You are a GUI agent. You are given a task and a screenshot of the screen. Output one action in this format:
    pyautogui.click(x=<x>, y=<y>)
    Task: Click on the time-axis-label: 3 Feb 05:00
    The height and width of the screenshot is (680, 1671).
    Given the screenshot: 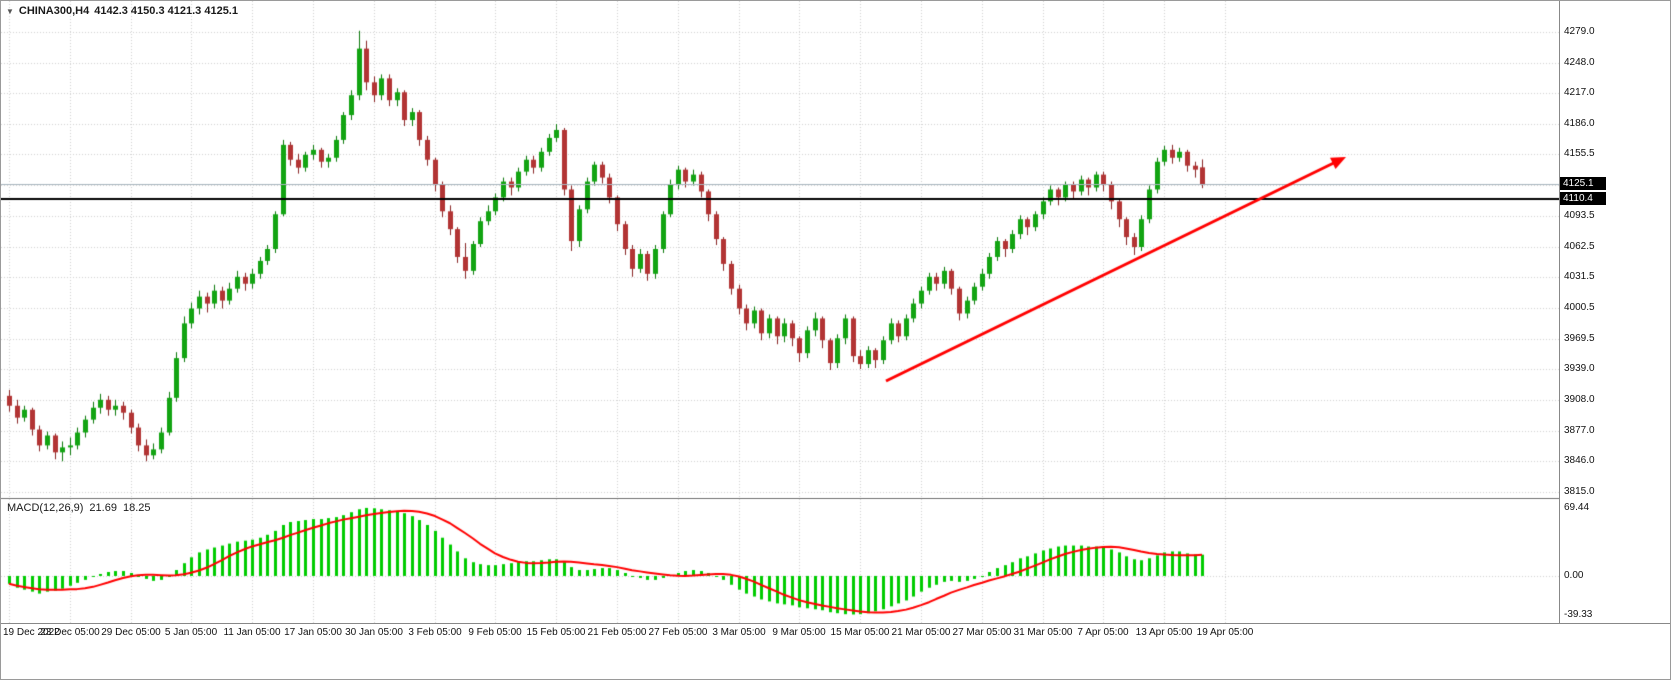 What is the action you would take?
    pyautogui.click(x=435, y=632)
    